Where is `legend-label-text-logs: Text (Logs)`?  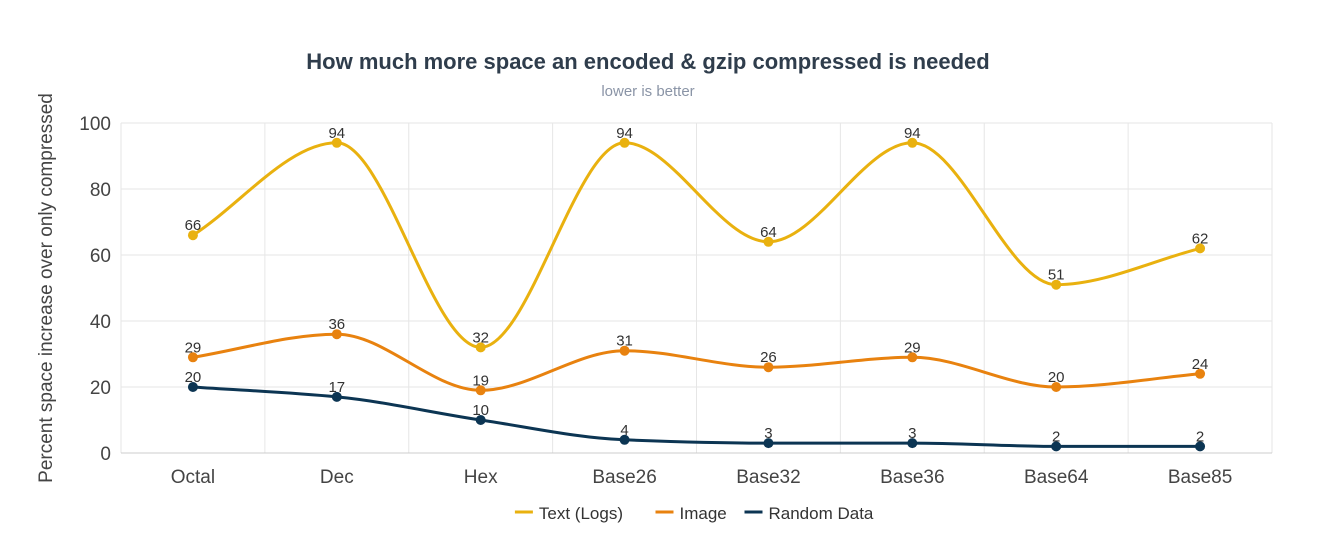 legend-label-text-logs: Text (Logs) is located at coordinates (581, 513).